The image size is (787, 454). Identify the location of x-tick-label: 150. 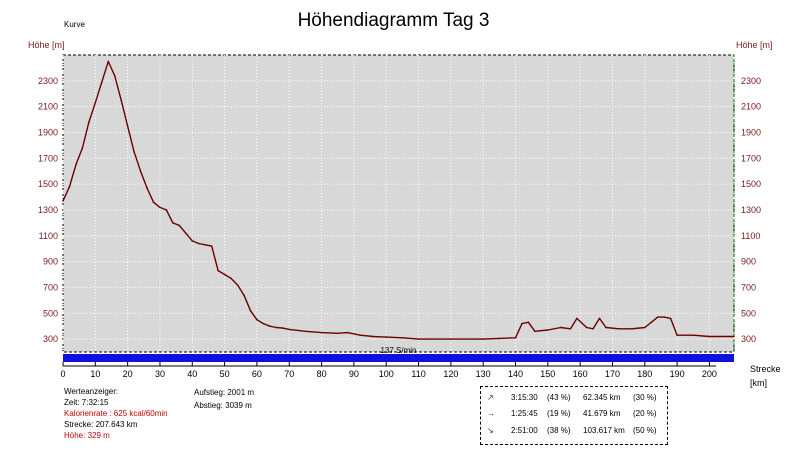
(547, 374).